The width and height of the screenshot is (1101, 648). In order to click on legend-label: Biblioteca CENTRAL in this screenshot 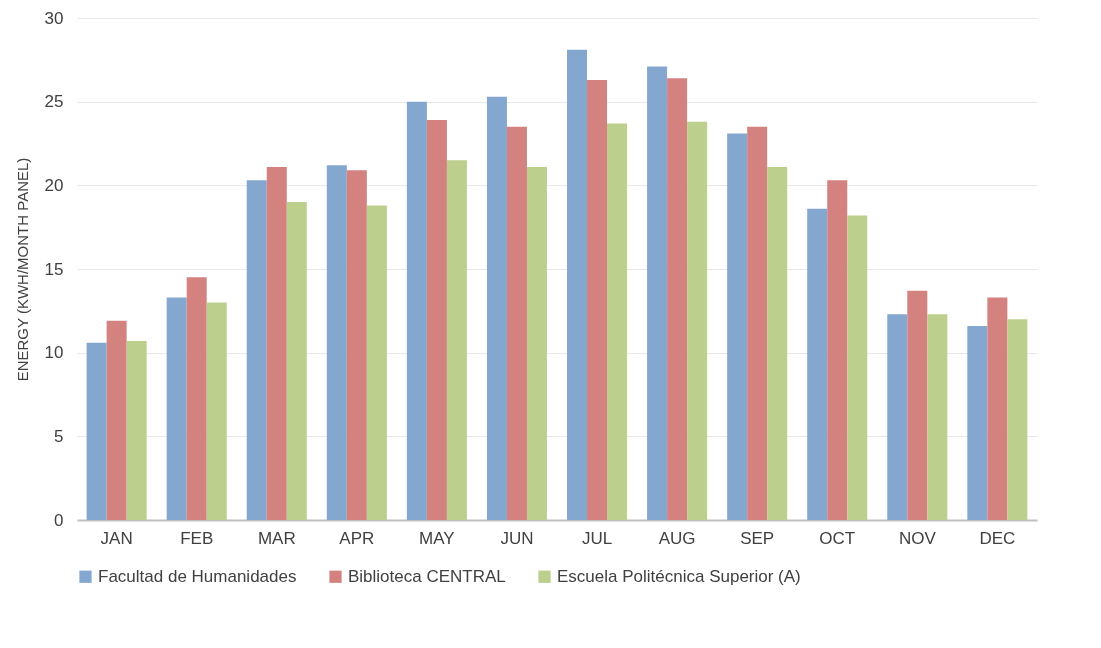, I will do `click(427, 576)`.